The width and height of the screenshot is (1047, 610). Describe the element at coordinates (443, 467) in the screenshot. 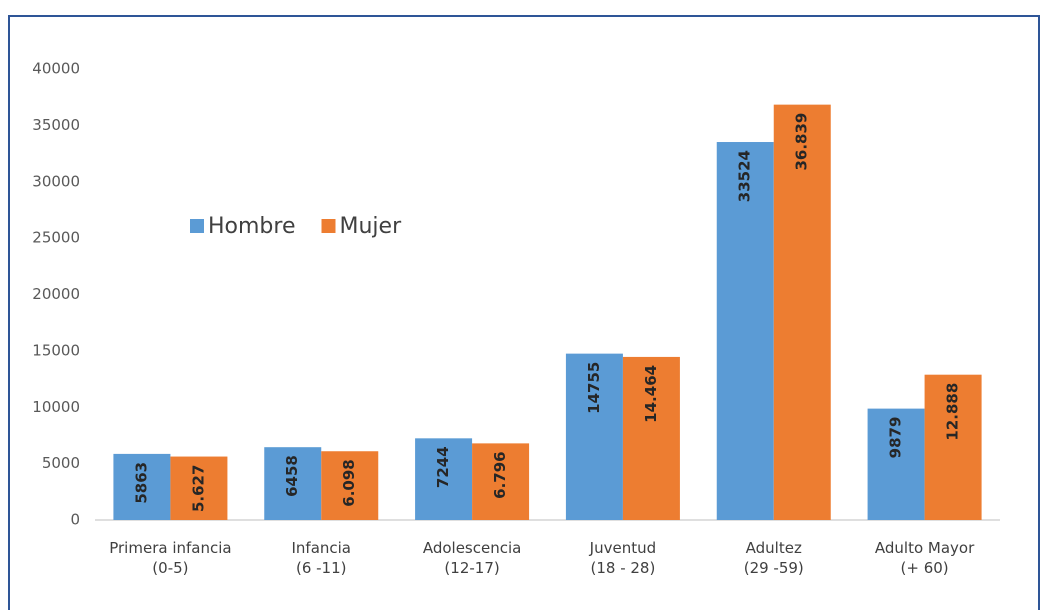

I see `value-label: 7244` at that location.